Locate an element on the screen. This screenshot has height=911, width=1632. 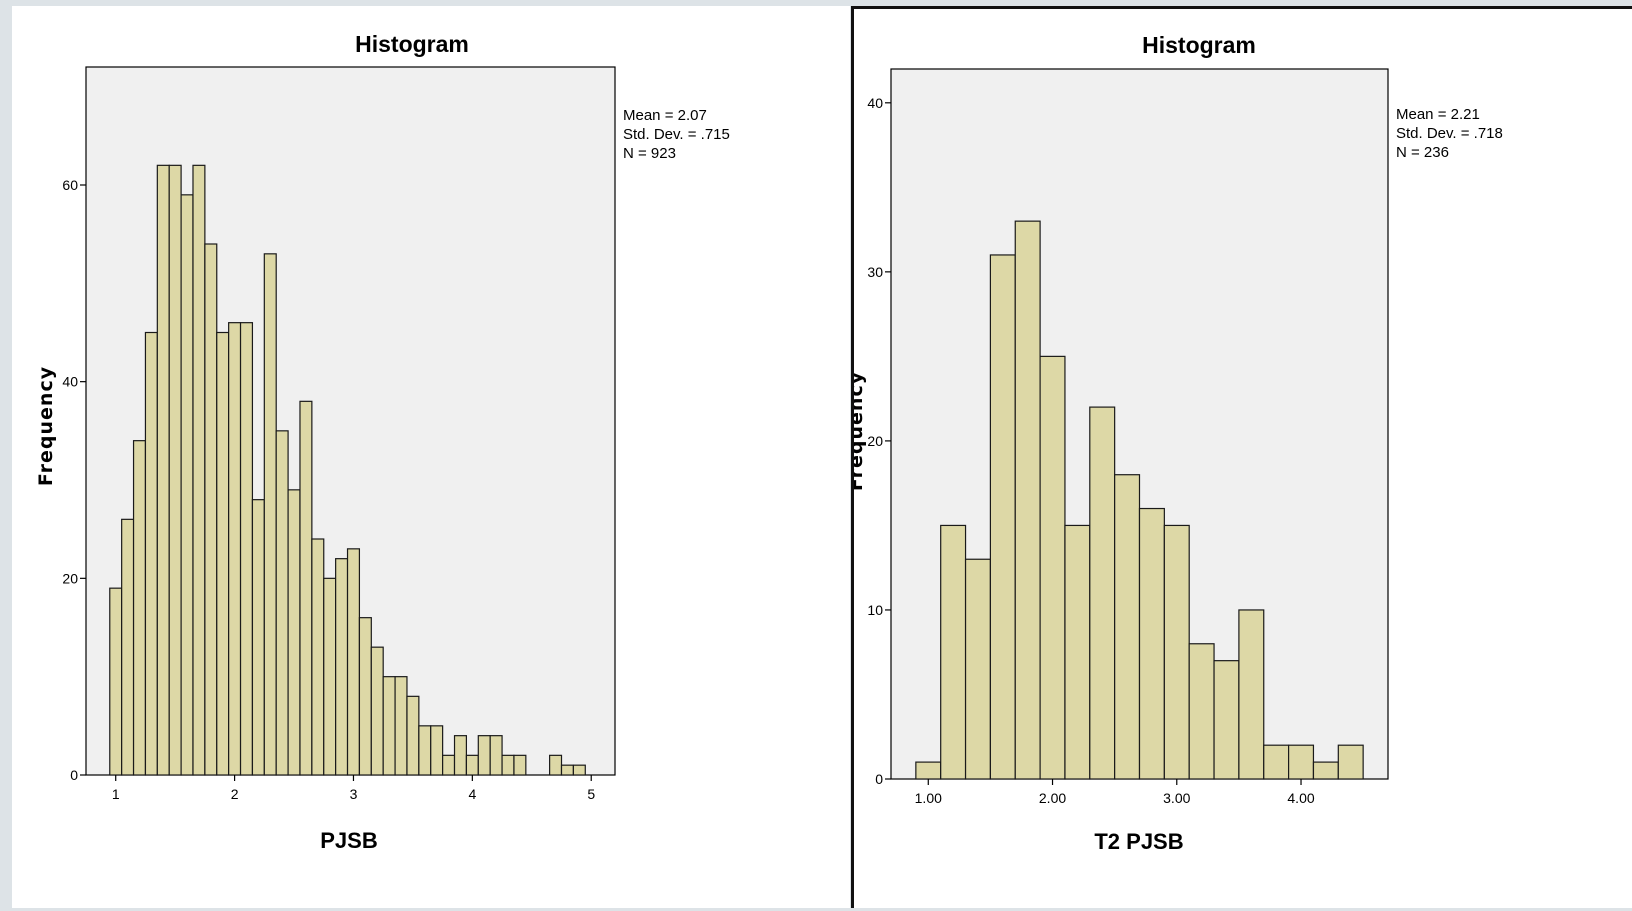
x-tick-label: 3.00 is located at coordinates (1176, 798).